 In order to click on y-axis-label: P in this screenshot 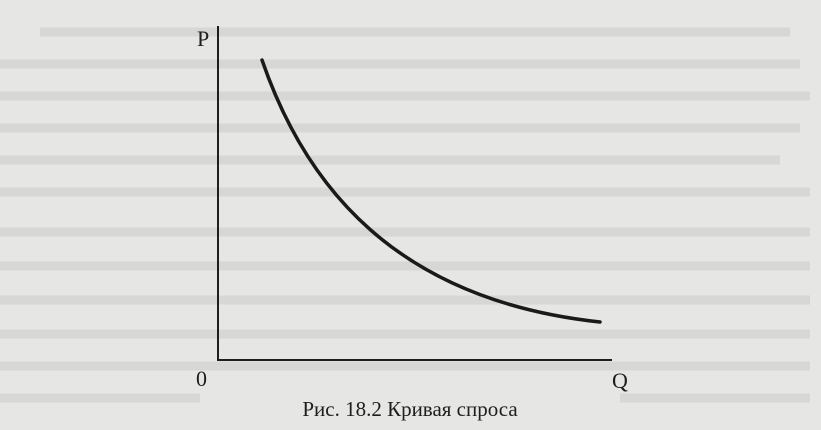, I will do `click(203, 38)`.